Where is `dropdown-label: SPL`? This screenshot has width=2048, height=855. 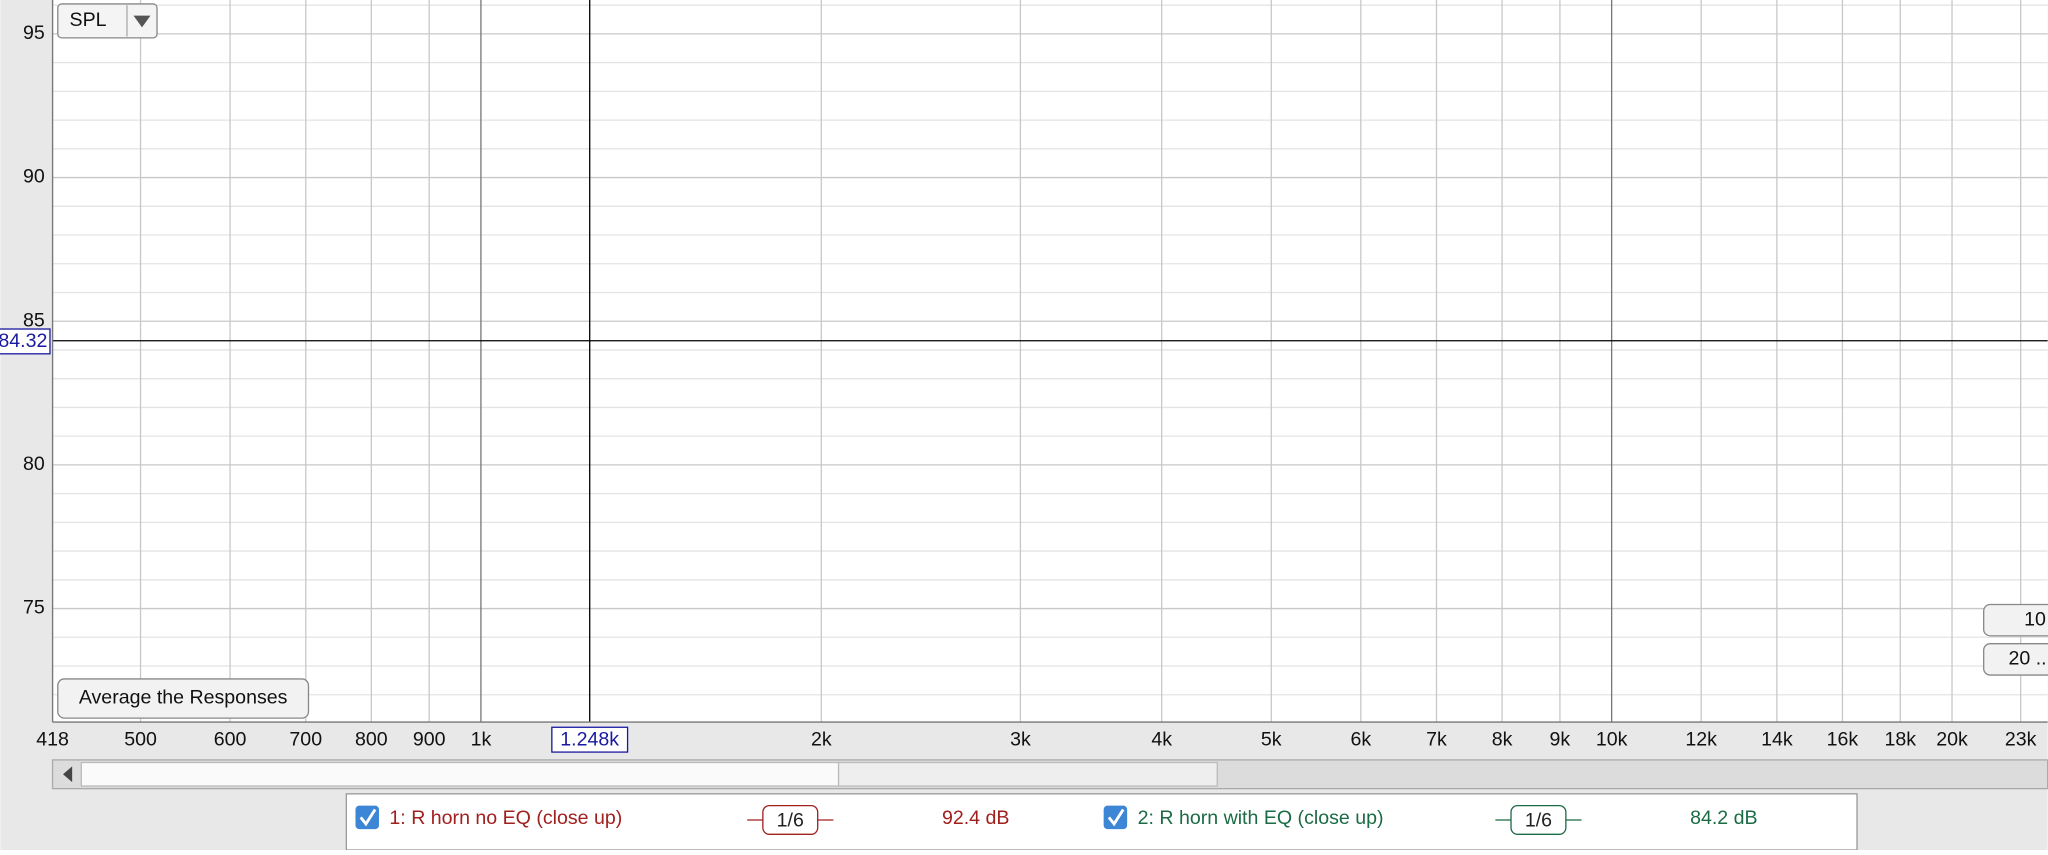 dropdown-label: SPL is located at coordinates (88, 20).